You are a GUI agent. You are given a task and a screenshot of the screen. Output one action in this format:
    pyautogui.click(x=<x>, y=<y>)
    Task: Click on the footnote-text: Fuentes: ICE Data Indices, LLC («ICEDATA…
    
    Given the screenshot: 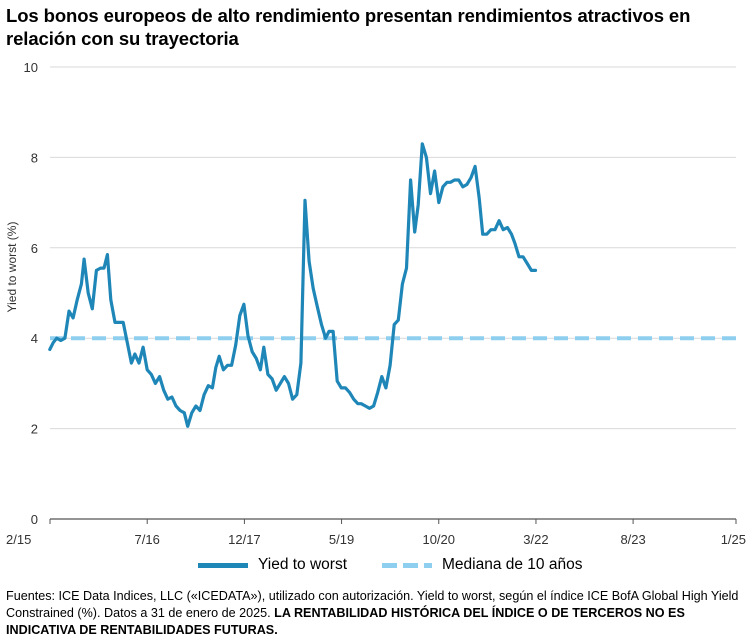 What is the action you would take?
    pyautogui.click(x=372, y=604)
    